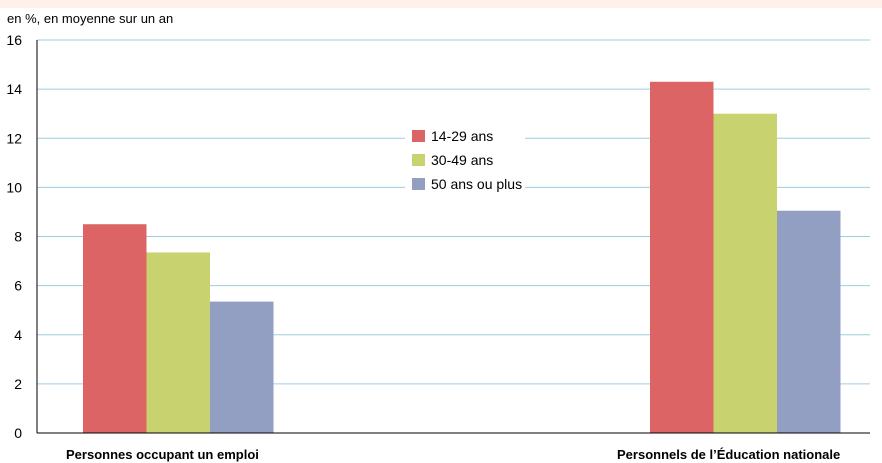 This screenshot has width=882, height=463. I want to click on legend-label: 14-29 ans, so click(462, 136).